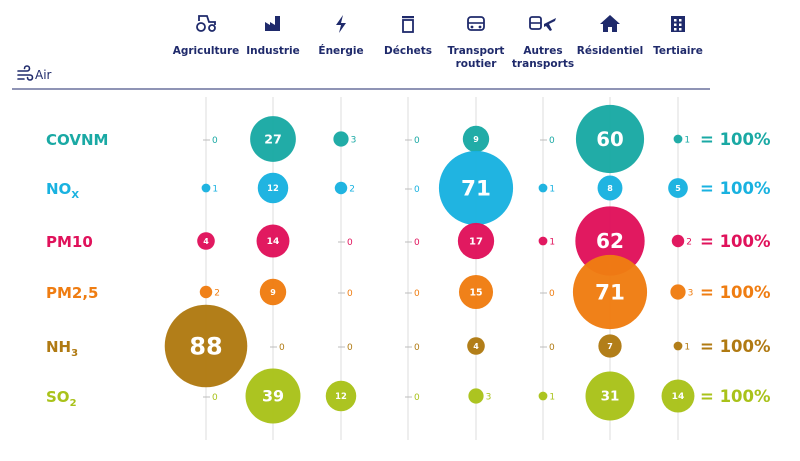 This screenshot has height=461, width=800. What do you see at coordinates (408, 292) in the screenshot?
I see `pollutant-row: PM2,5 2 9 0 0 15 0 71 3 = 100%` at bounding box center [408, 292].